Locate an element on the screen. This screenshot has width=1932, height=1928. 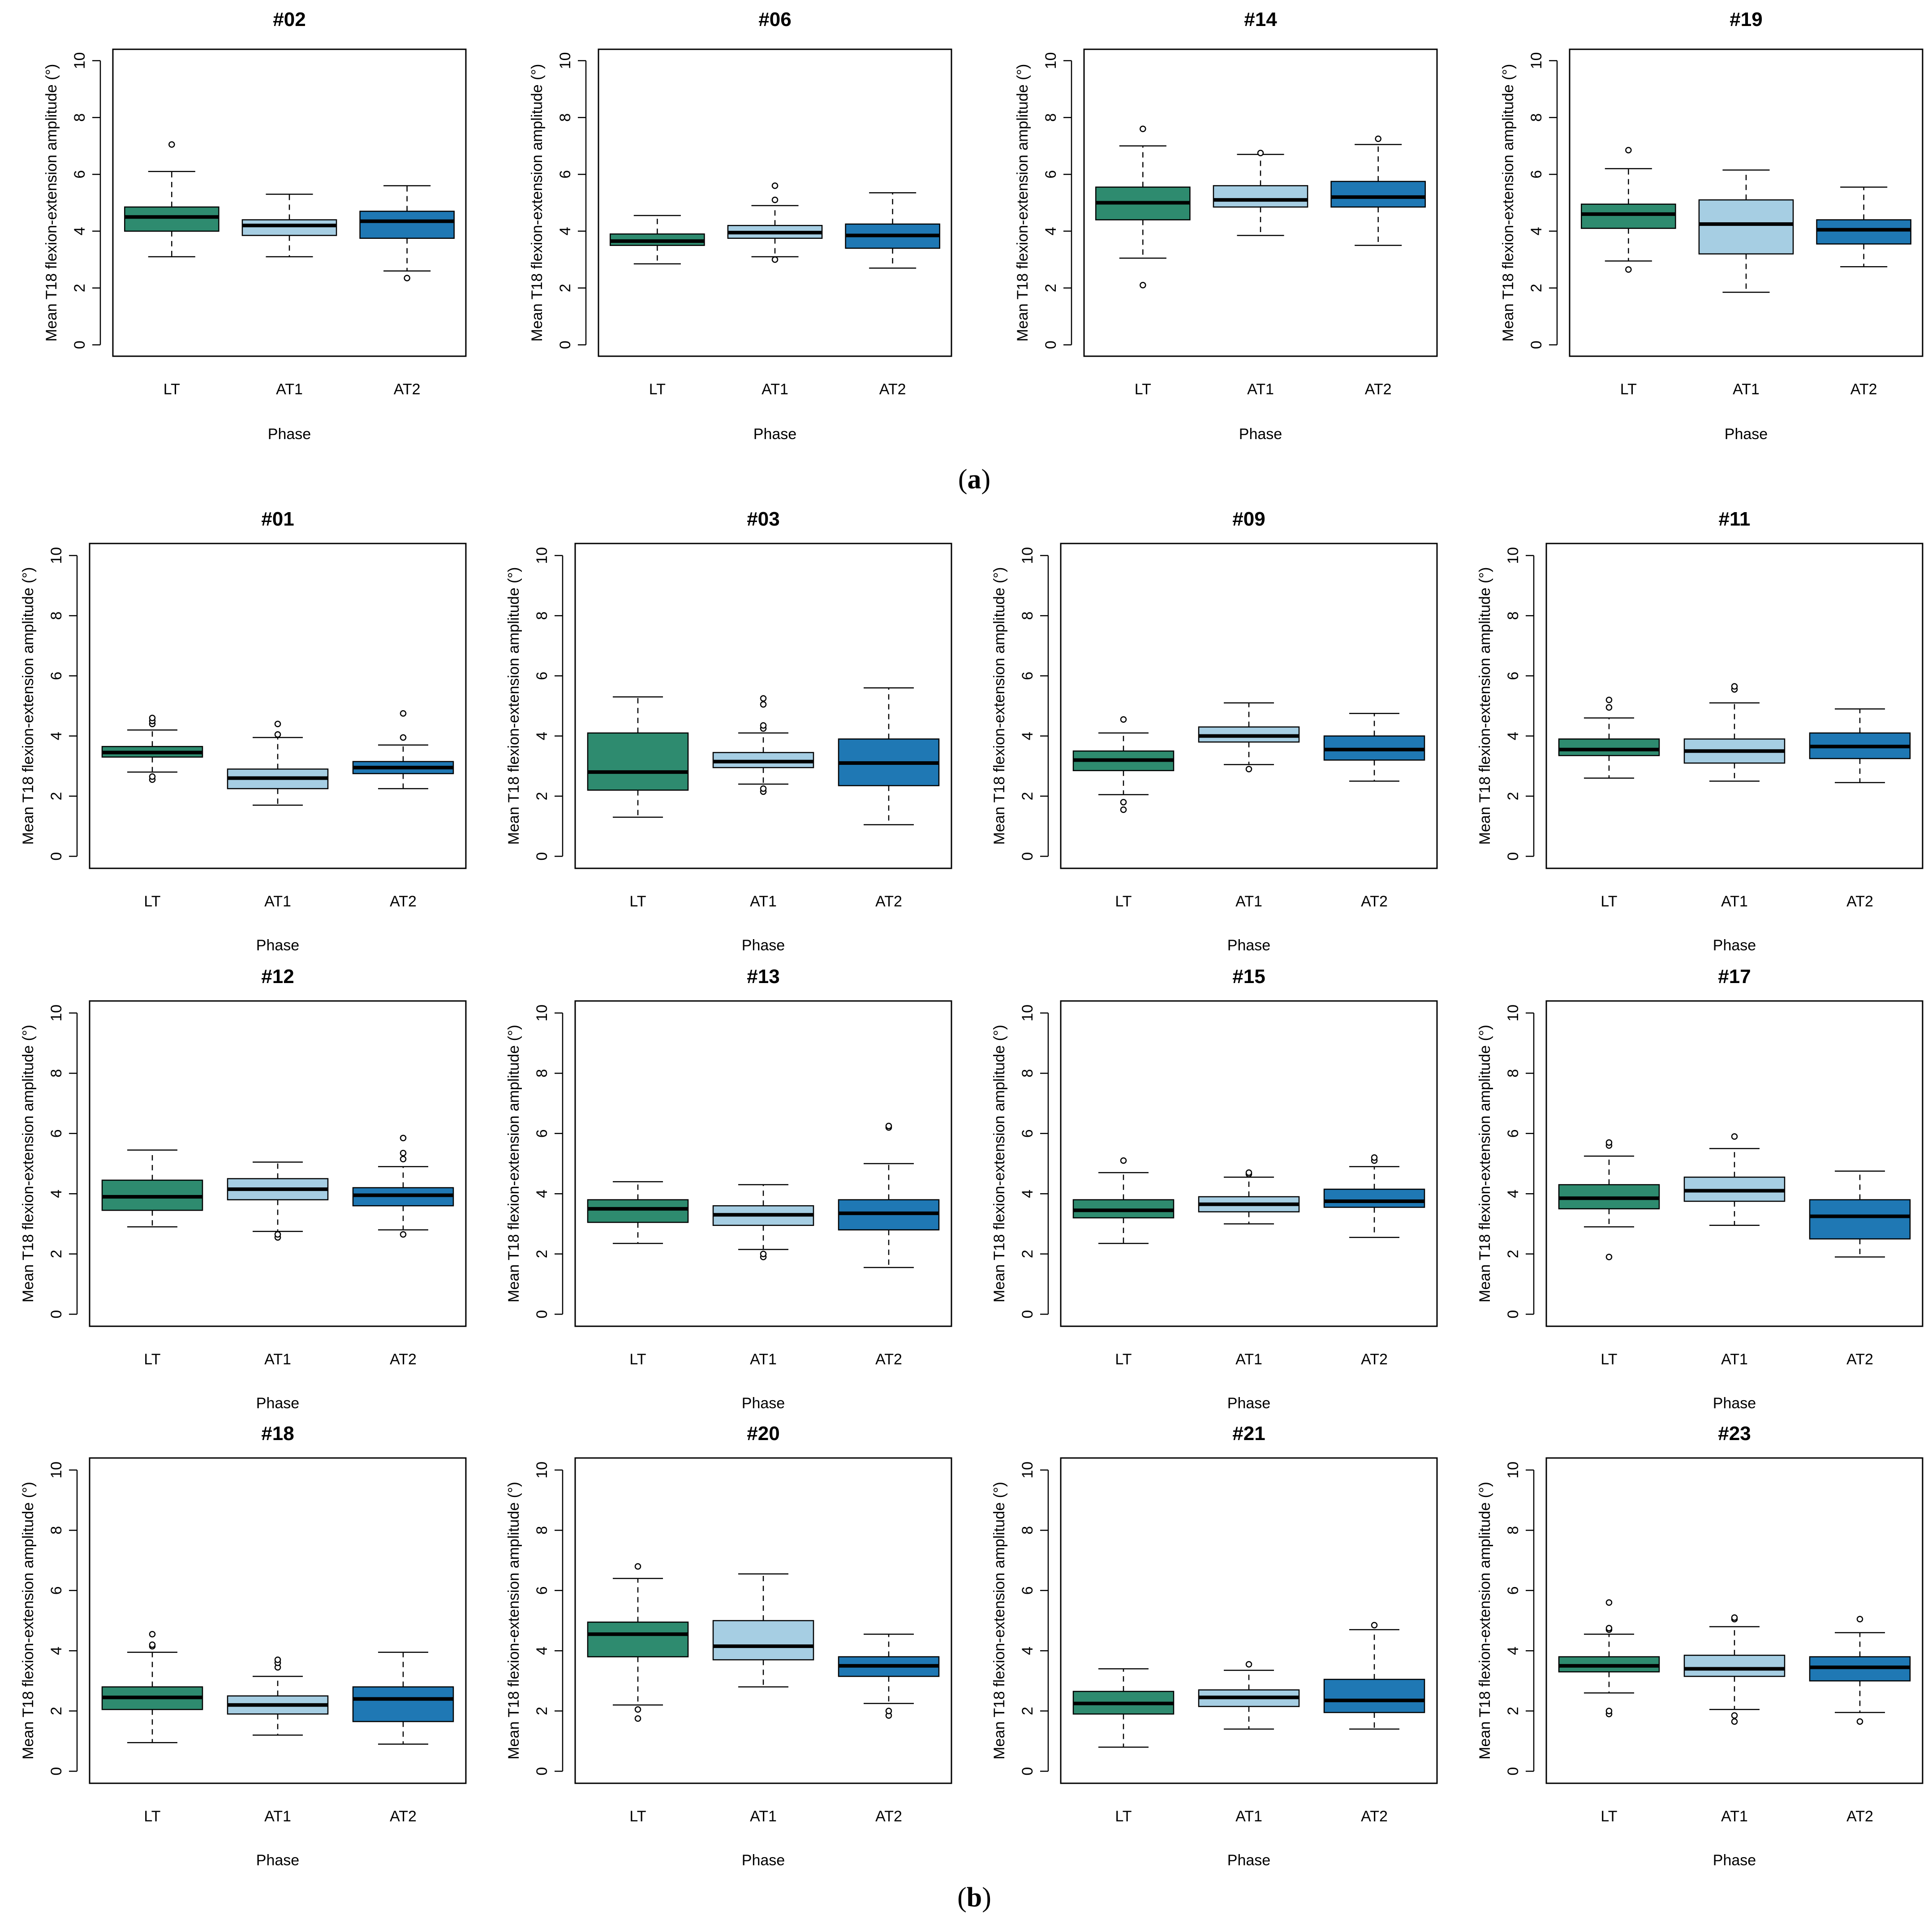
section-b-letter: b is located at coordinates (974, 1897).